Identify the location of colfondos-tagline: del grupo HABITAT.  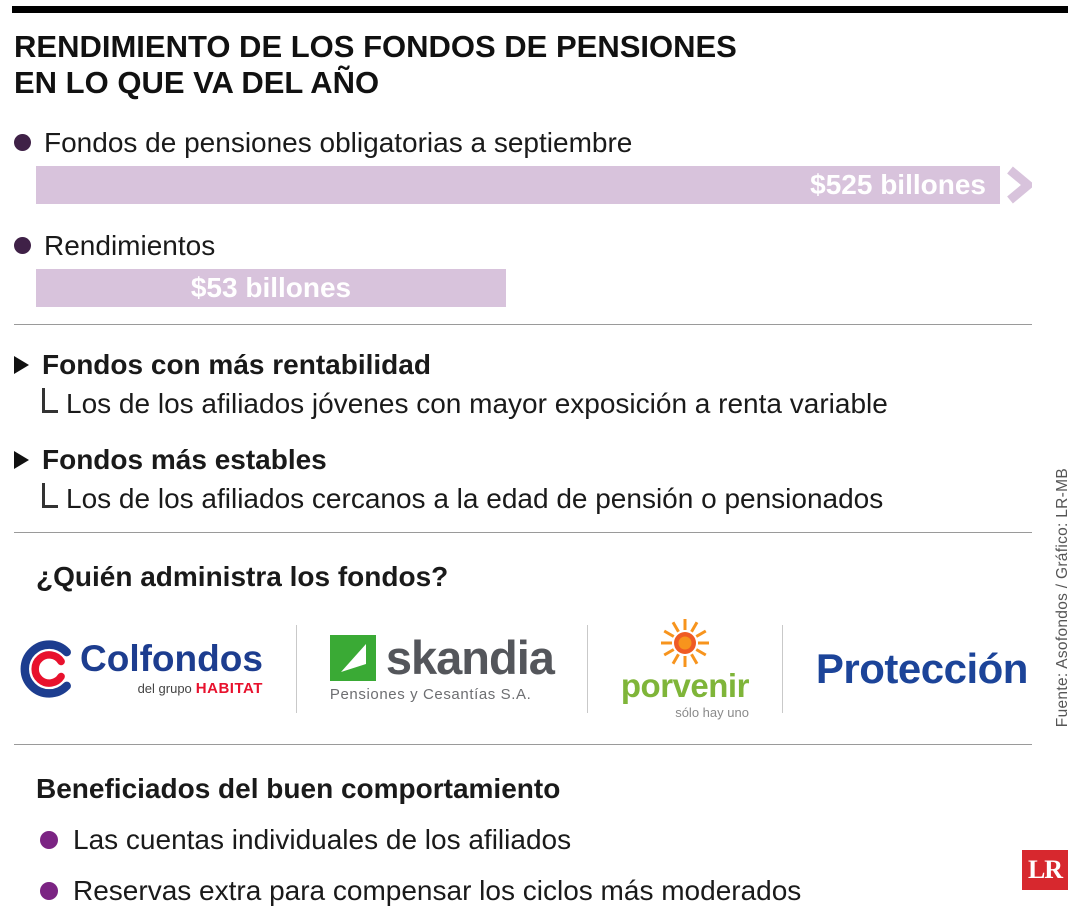
(200, 688).